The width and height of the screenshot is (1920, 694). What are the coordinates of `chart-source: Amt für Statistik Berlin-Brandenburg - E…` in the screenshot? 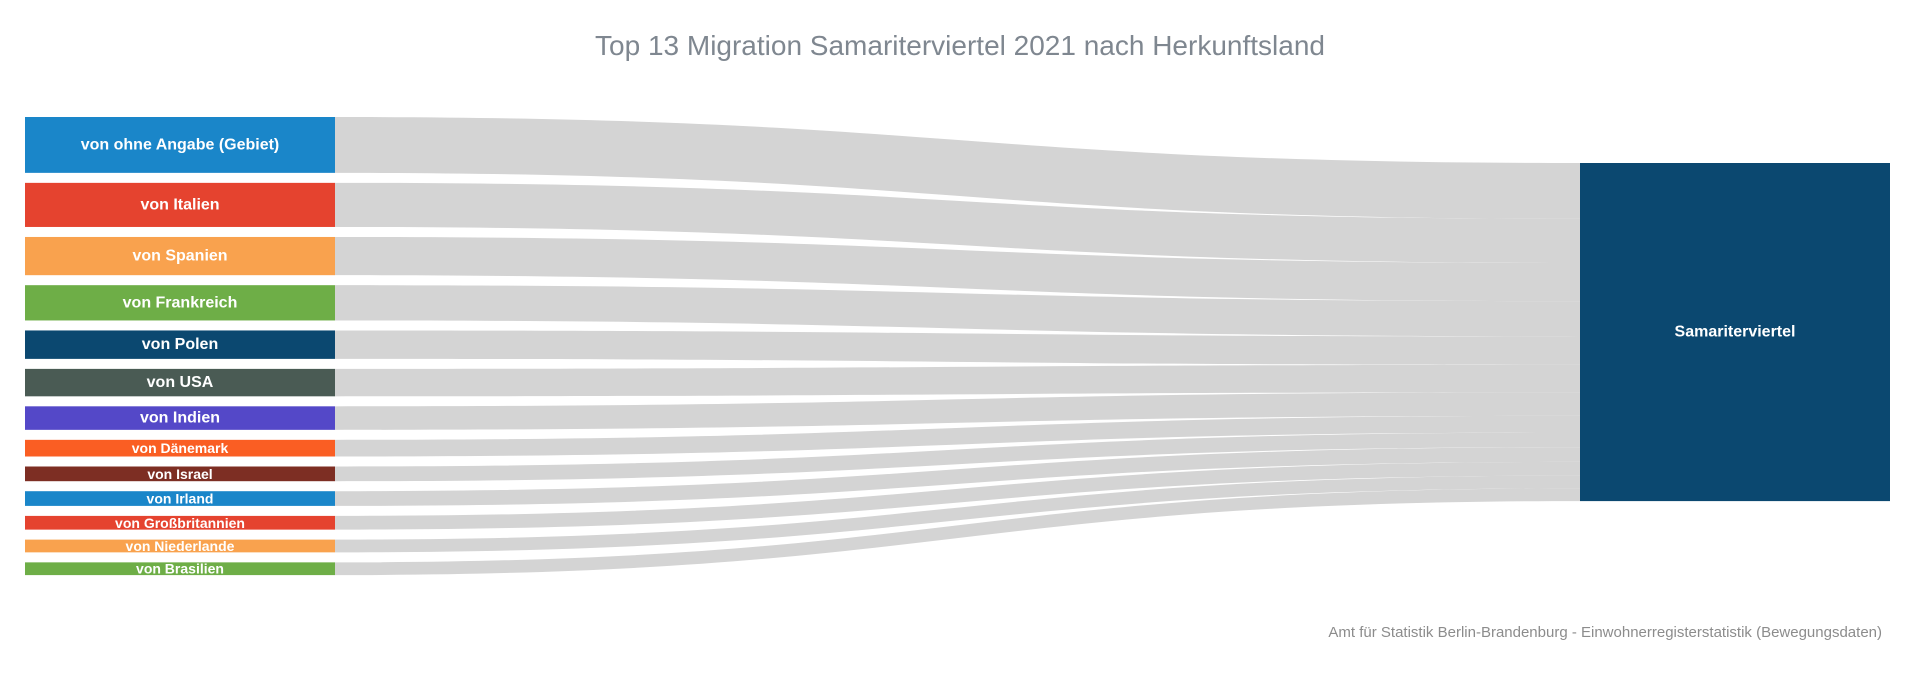 It's located at (1605, 632).